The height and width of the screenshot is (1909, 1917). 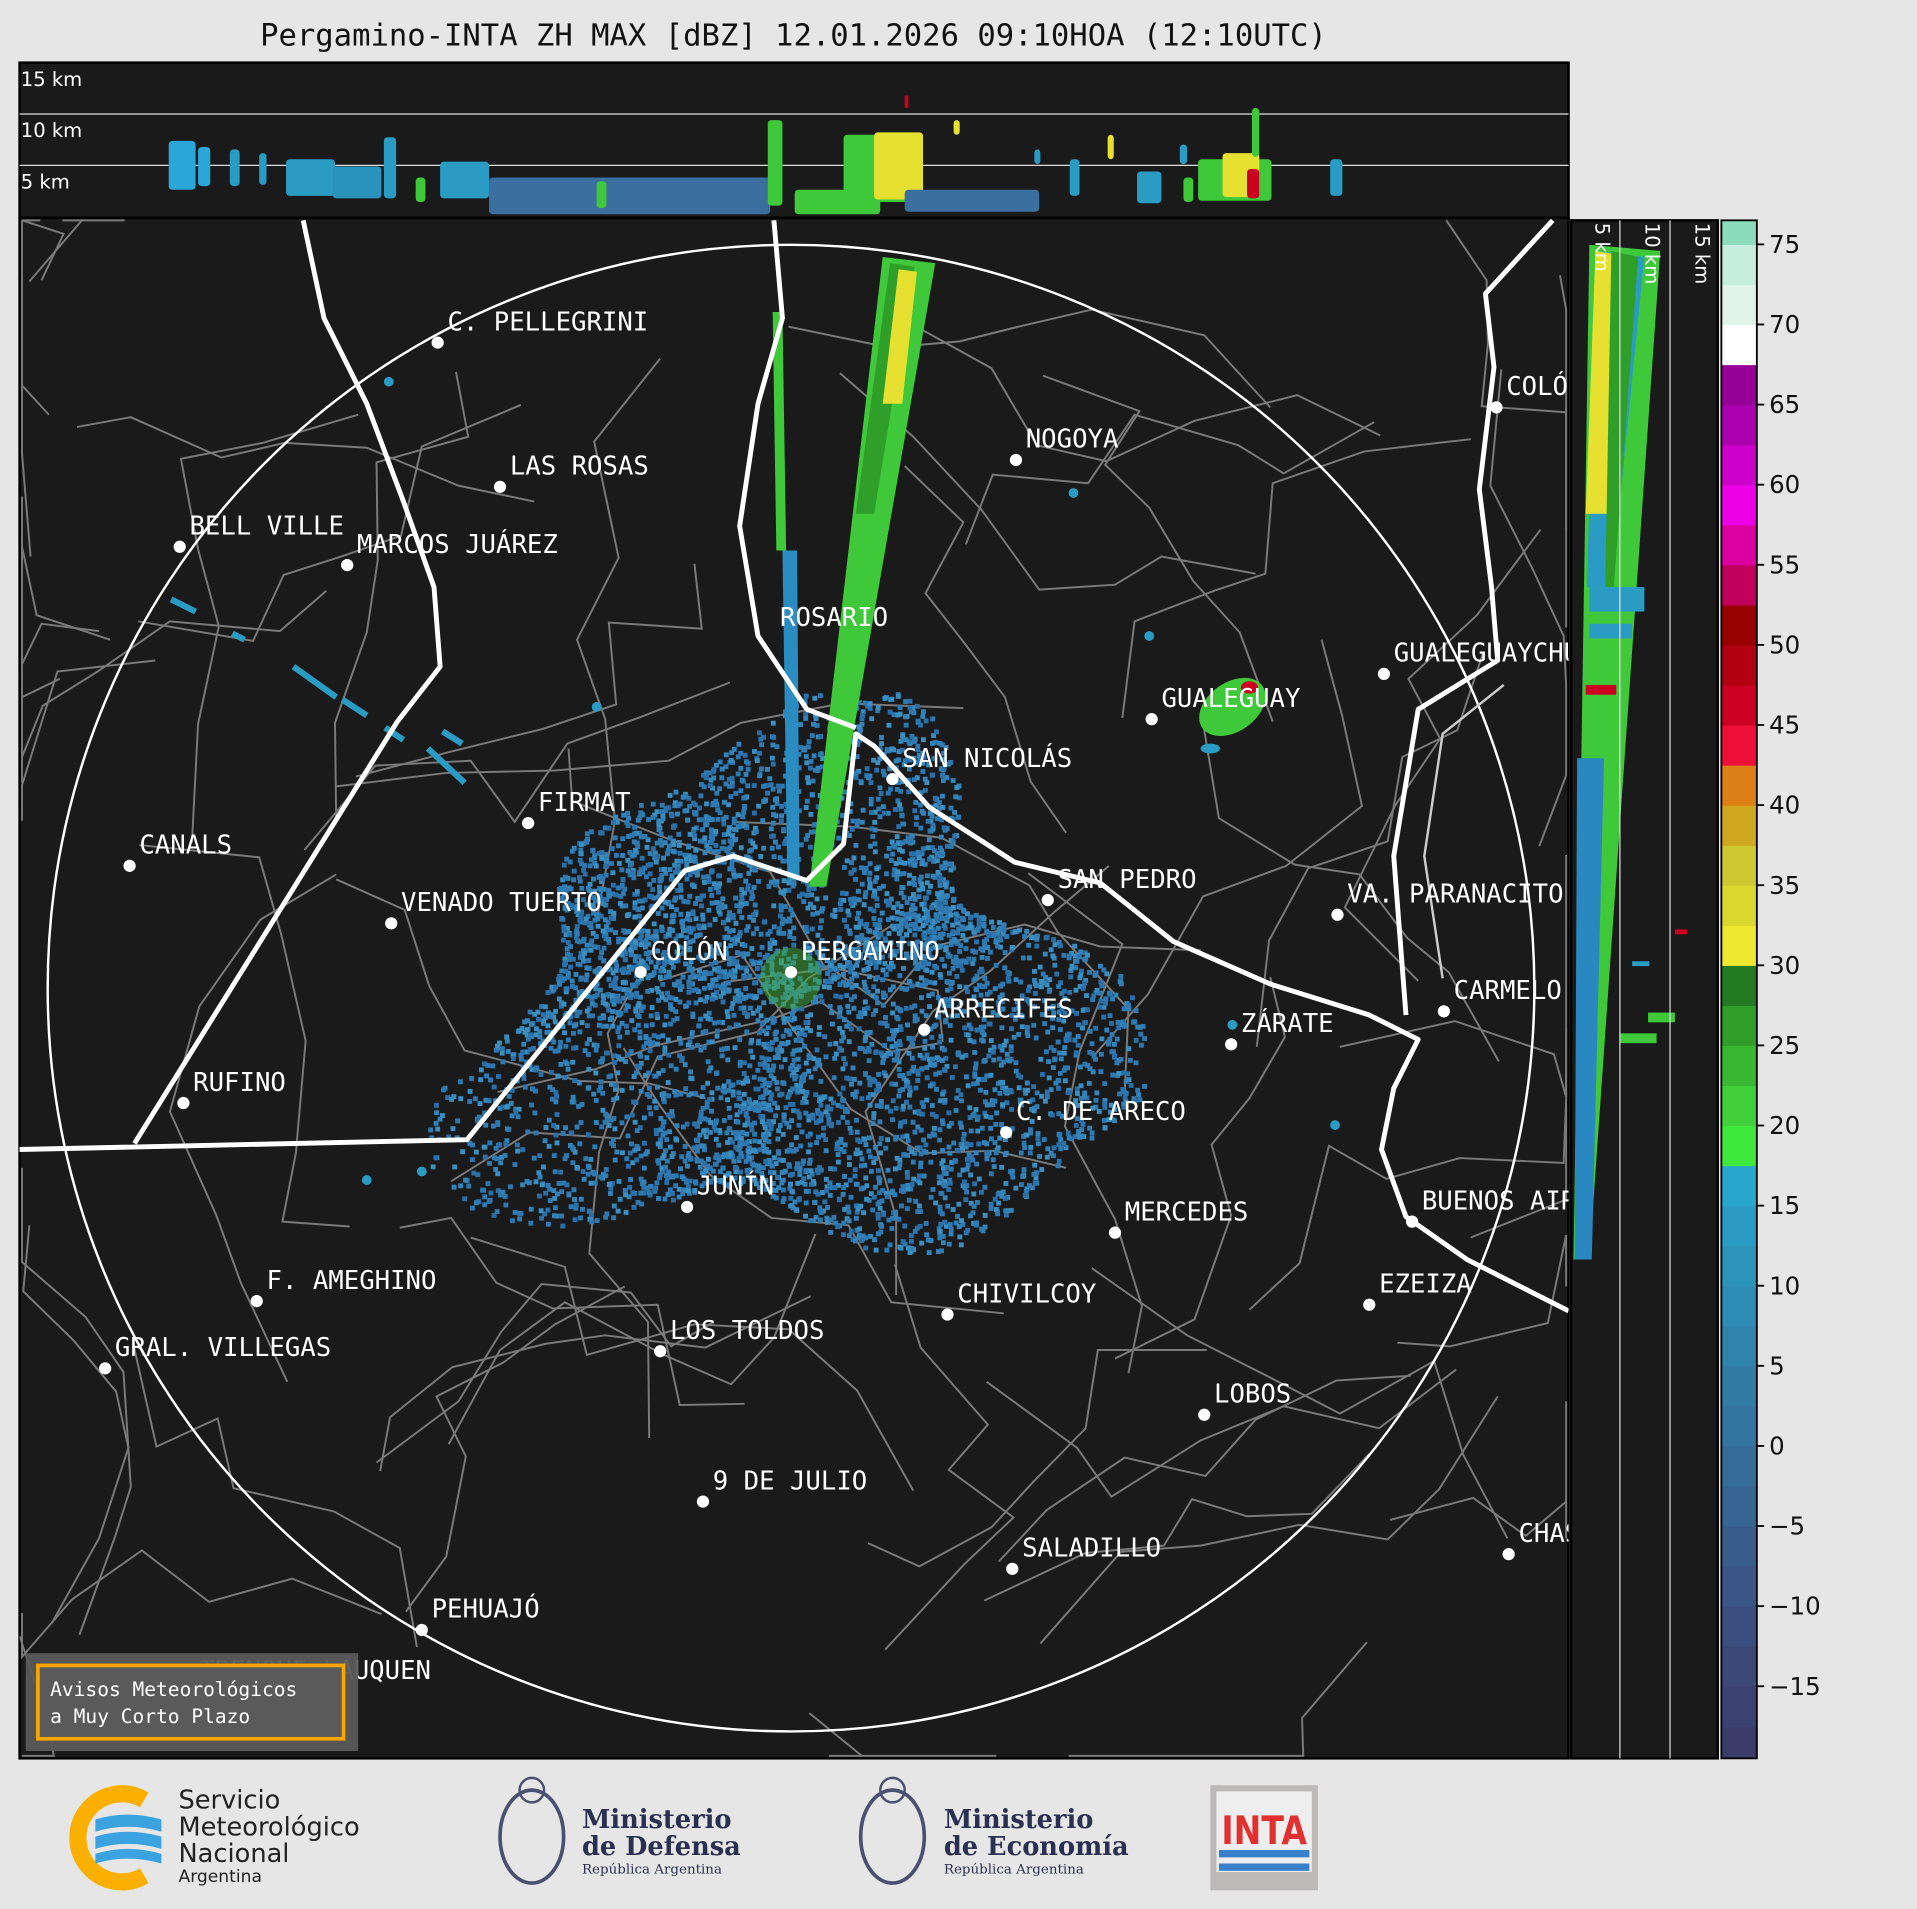 What do you see at coordinates (266, 527) in the screenshot?
I see `city-label: BELL VILLE` at bounding box center [266, 527].